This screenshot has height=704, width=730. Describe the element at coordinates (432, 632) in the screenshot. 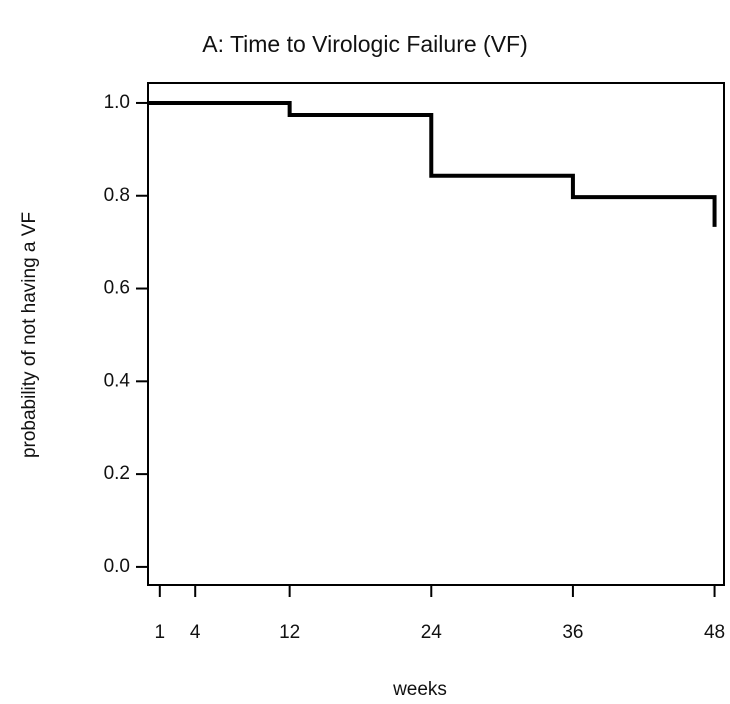

I see `x-tick-label: 24` at that location.